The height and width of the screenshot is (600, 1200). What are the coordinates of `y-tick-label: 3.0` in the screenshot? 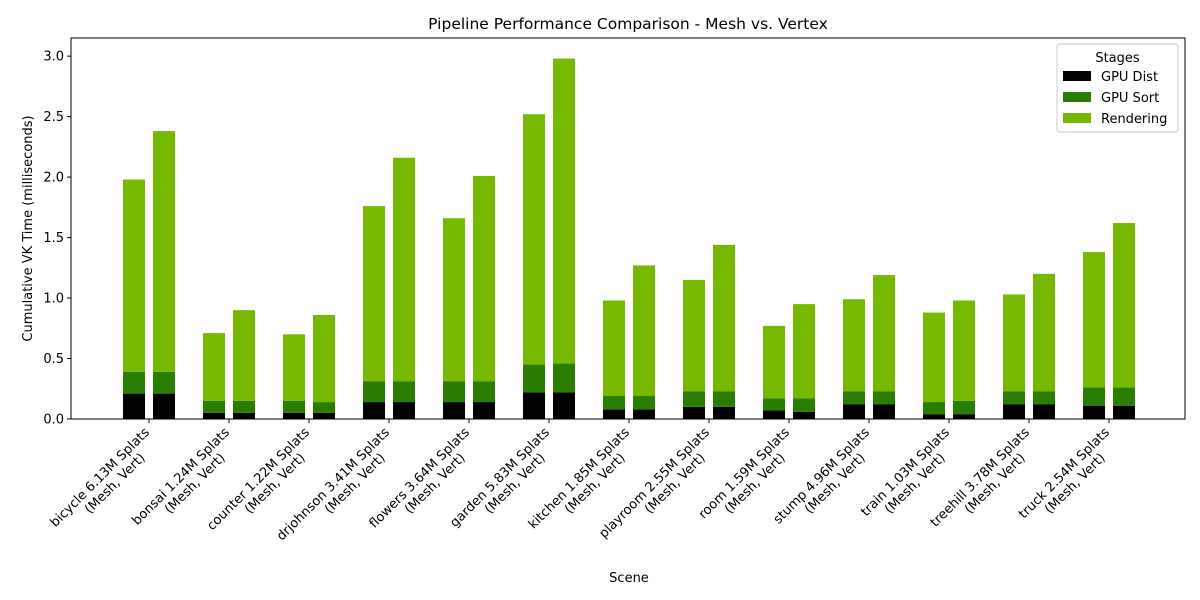 It's located at (53, 57).